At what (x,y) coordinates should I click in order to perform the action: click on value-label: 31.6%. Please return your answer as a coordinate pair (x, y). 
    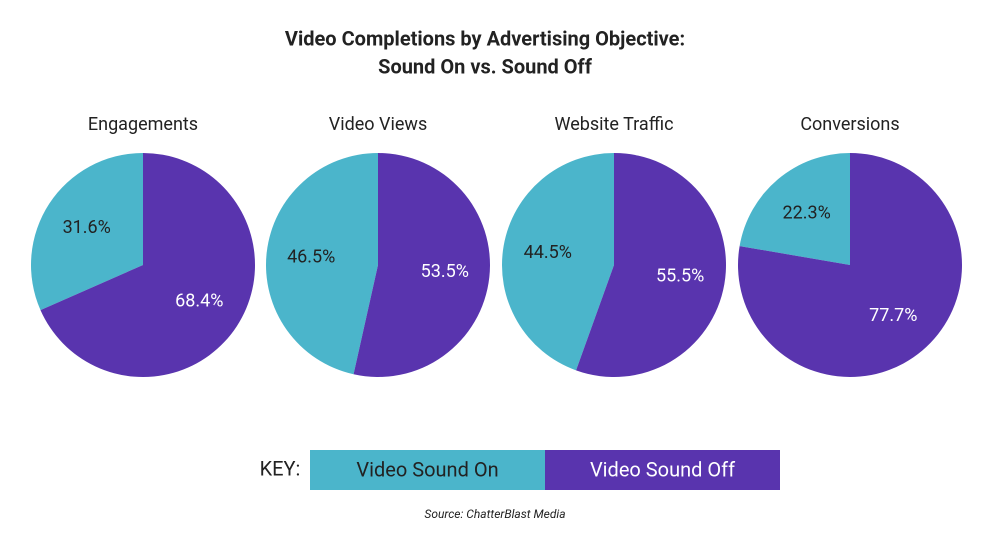
    Looking at the image, I should click on (87, 227).